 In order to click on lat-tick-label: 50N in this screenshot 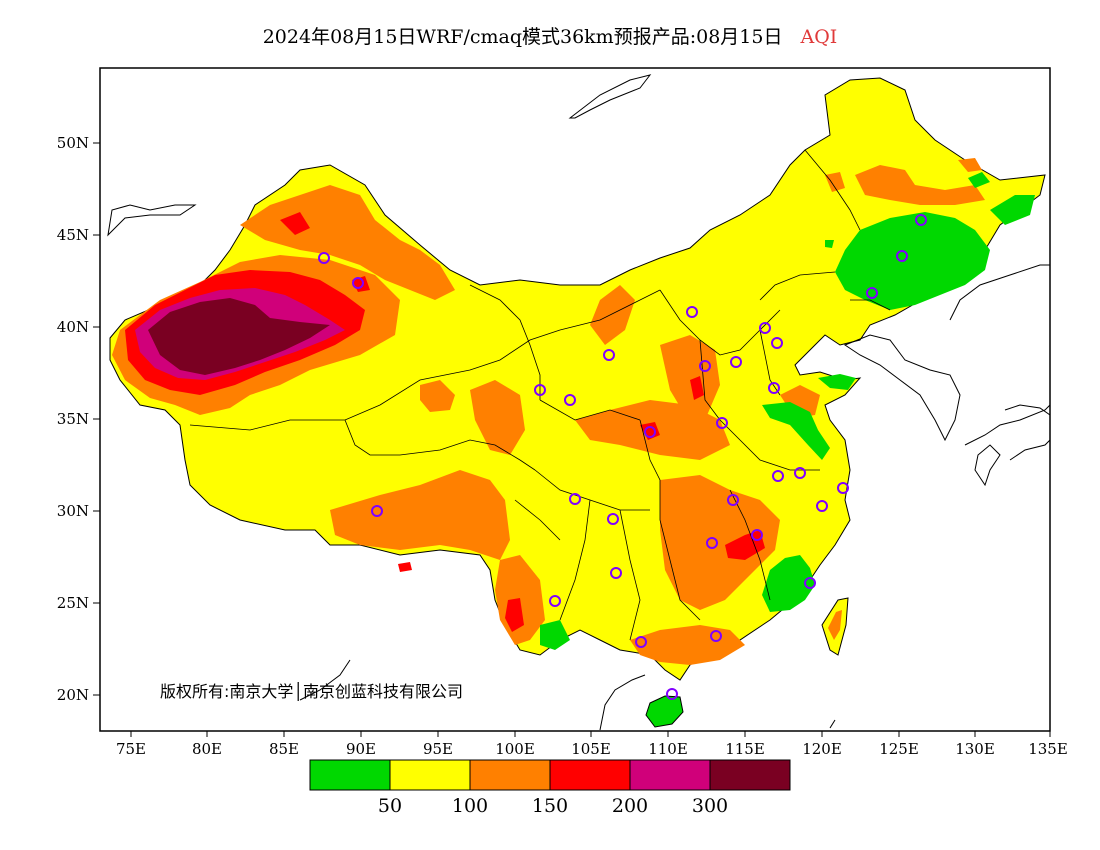, I will do `click(73, 143)`.